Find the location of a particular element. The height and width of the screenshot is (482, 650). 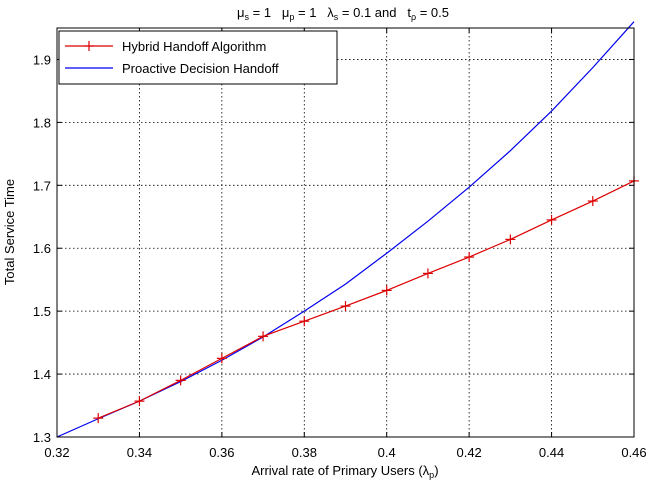

y-tick-label: 1.9 is located at coordinates (42, 59).